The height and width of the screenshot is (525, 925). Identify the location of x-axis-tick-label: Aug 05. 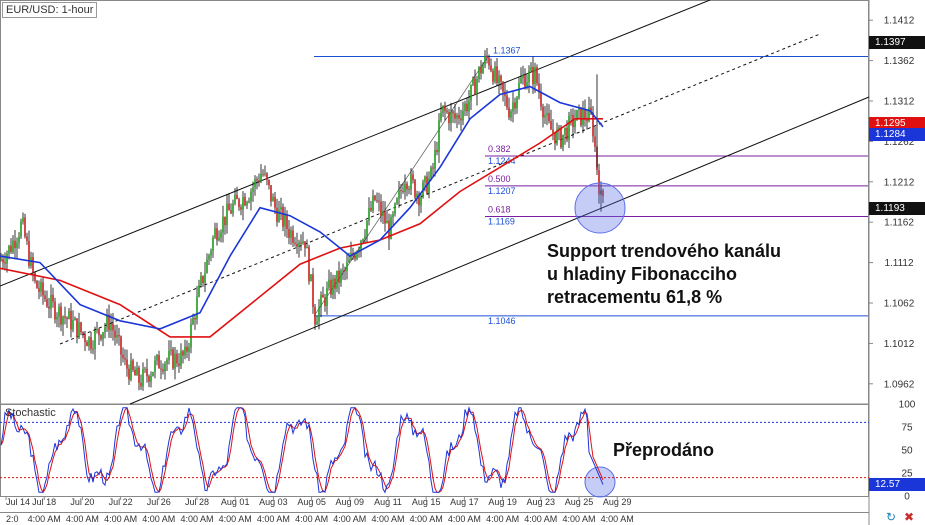
(311, 502).